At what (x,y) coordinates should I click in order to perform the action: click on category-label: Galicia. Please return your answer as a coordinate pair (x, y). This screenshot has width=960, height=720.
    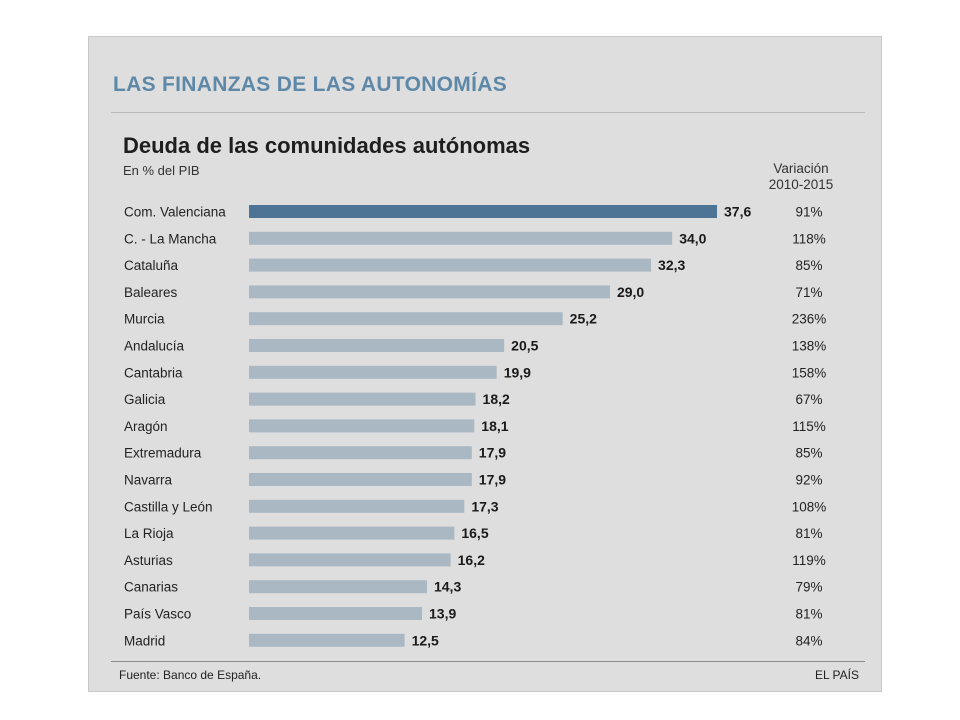
    Looking at the image, I should click on (145, 399).